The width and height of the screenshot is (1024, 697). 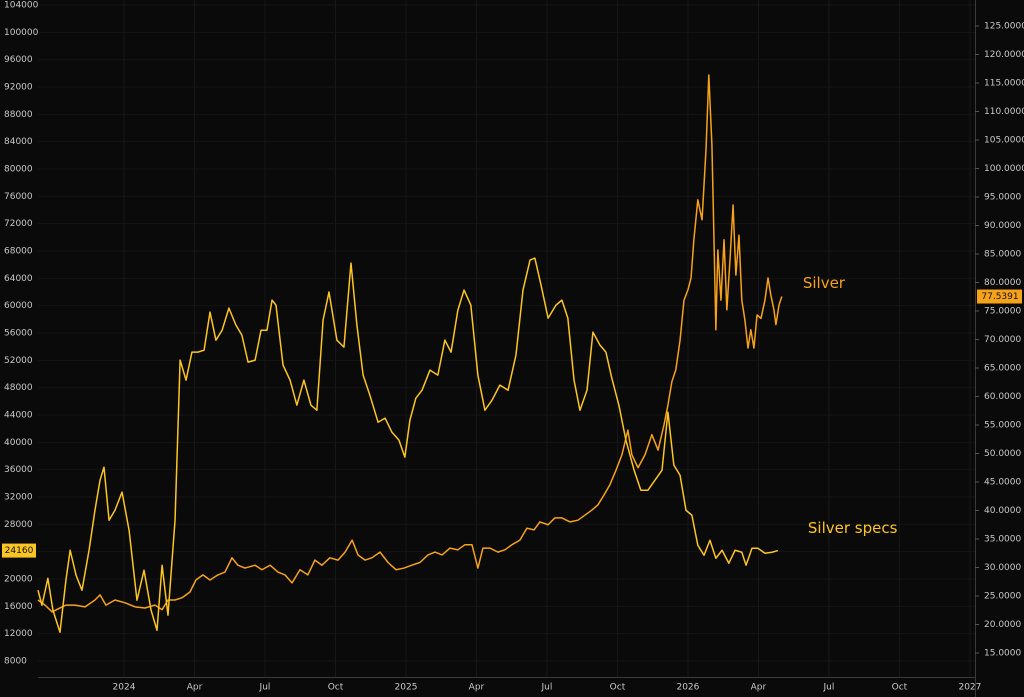 I want to click on y2-tick-label: 95.0000, so click(x=1002, y=197).